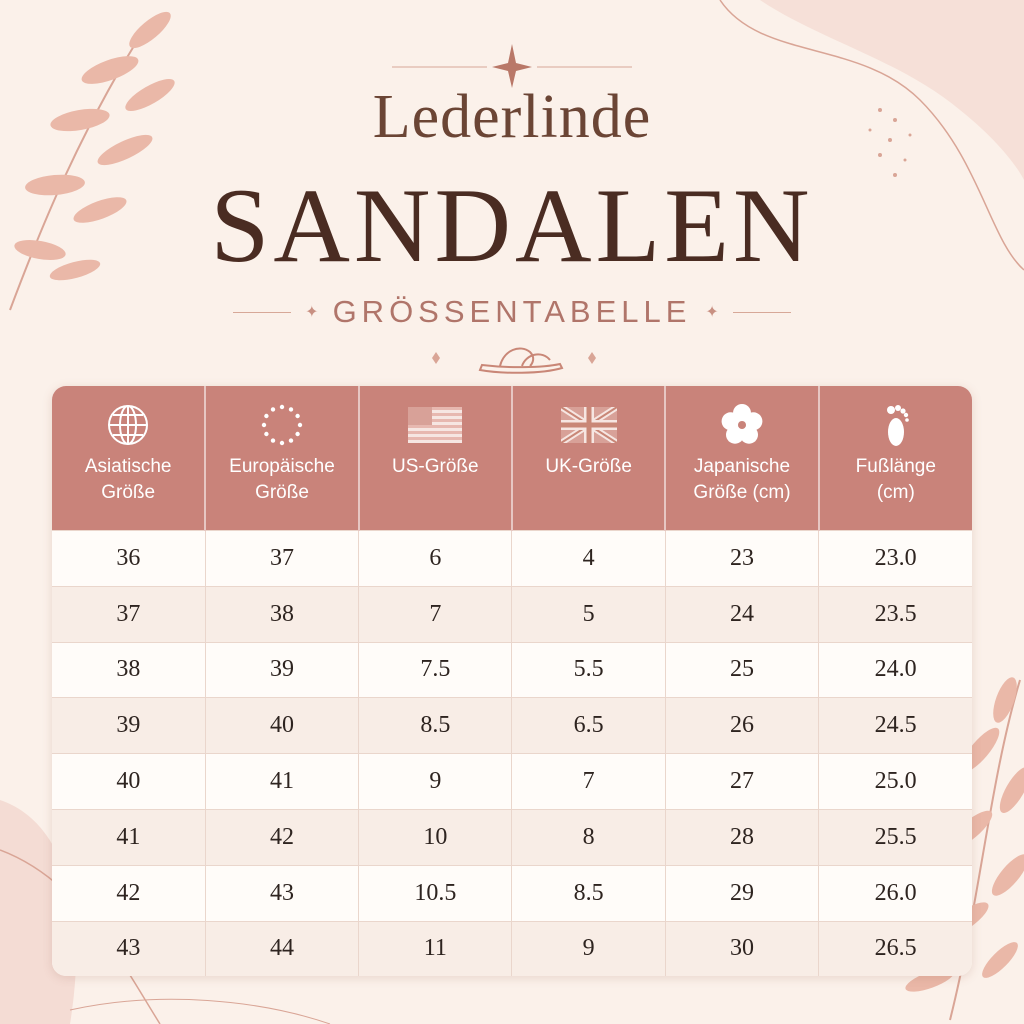 The height and width of the screenshot is (1024, 1024). What do you see at coordinates (282, 466) in the screenshot?
I see `header-line-1: Europäische` at bounding box center [282, 466].